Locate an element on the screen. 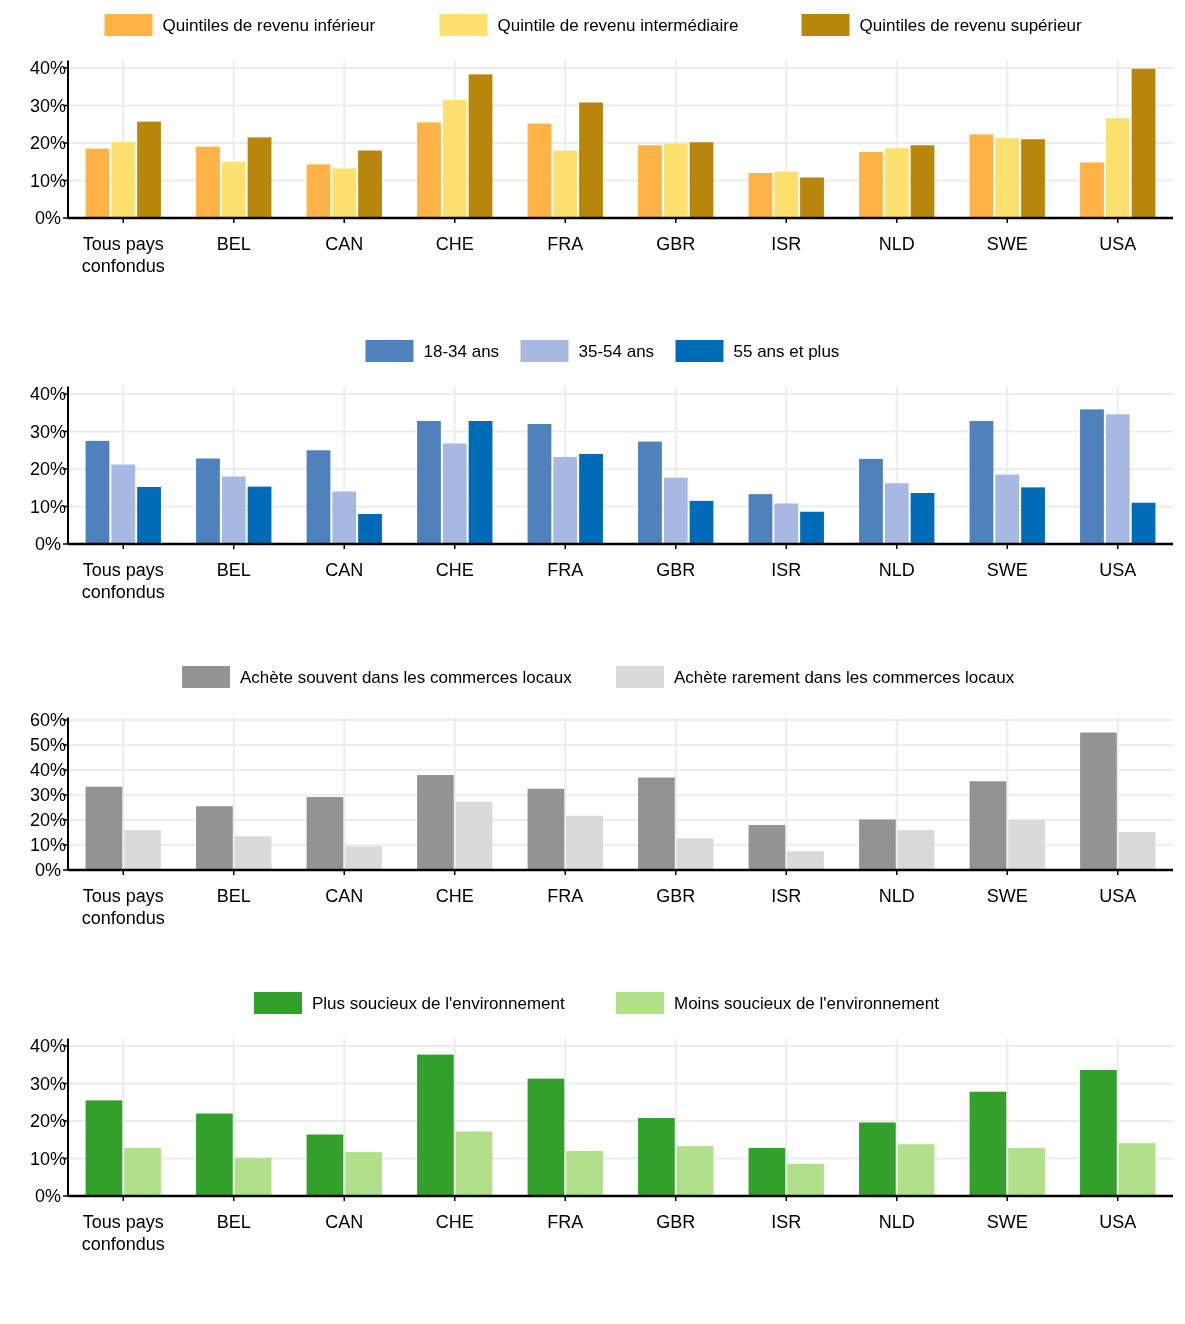  legend-label: 55 ans et plus is located at coordinates (786, 351).